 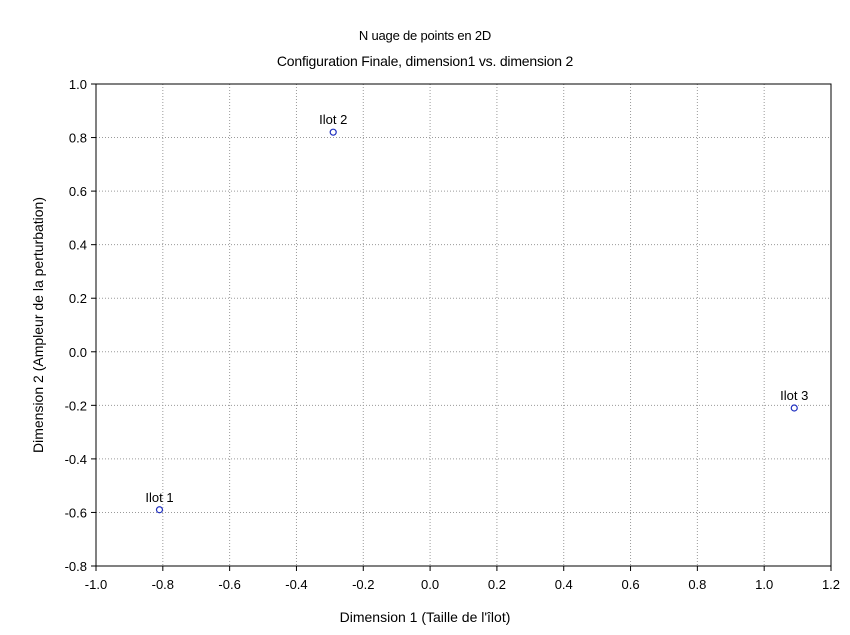 What do you see at coordinates (296, 584) in the screenshot?
I see `x-tick-label: -0.4` at bounding box center [296, 584].